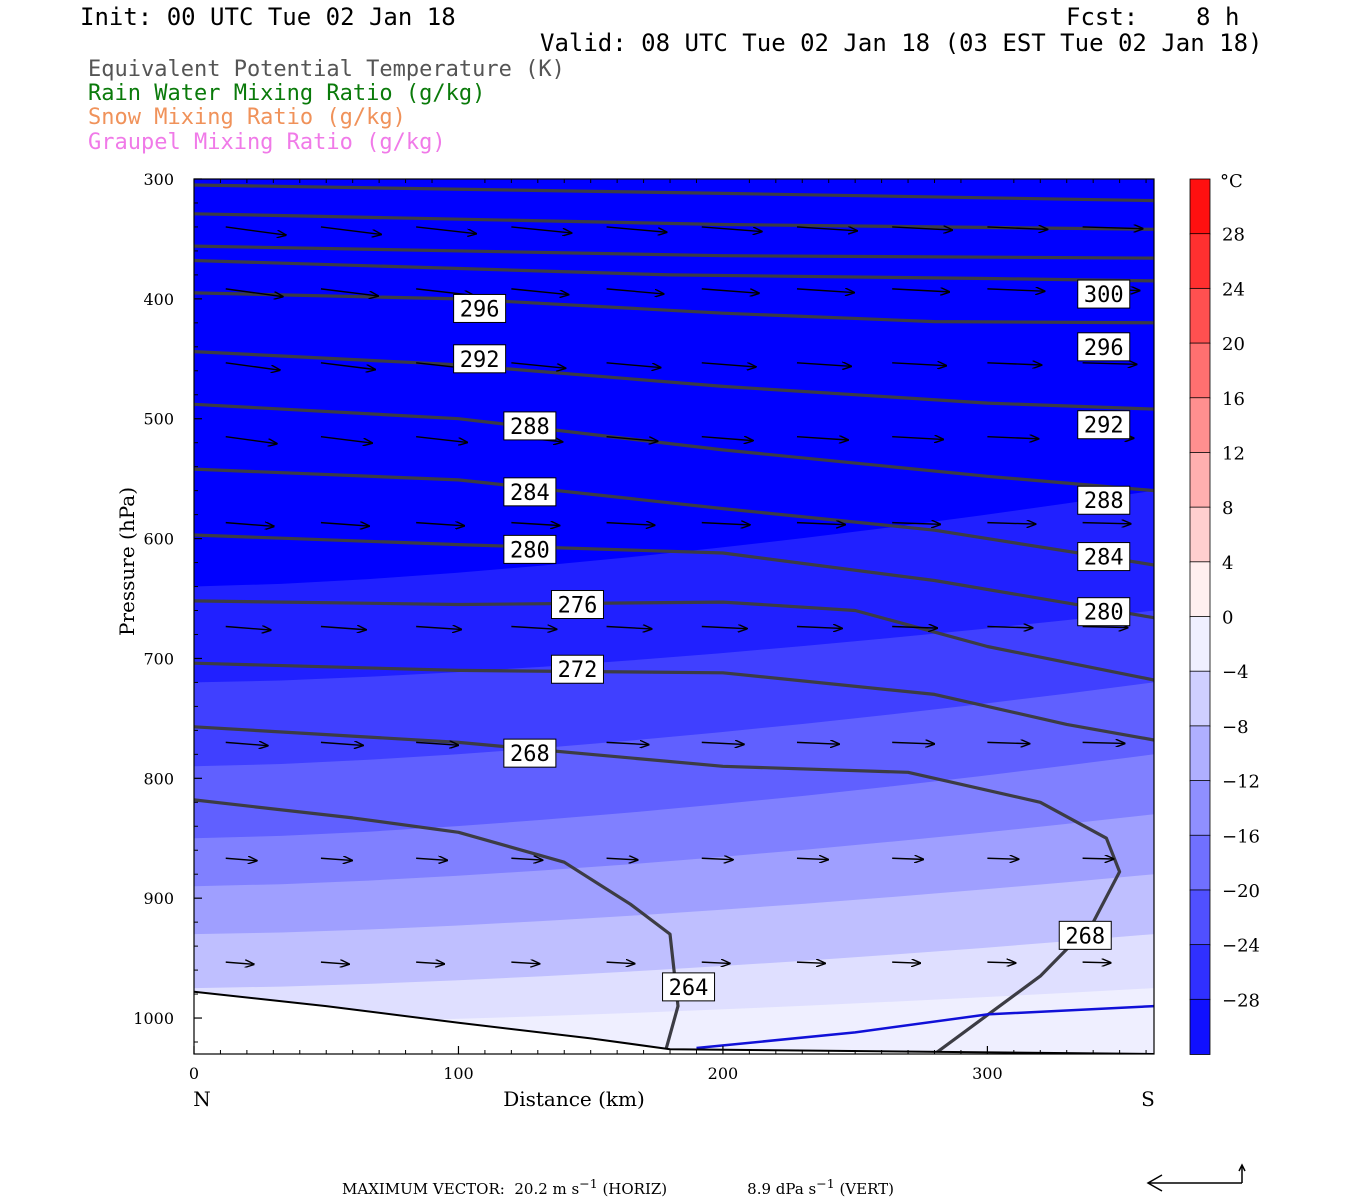 Image resolution: width=1350 pixels, height=1200 pixels. I want to click on terrain-fill, so click(674, 1022).